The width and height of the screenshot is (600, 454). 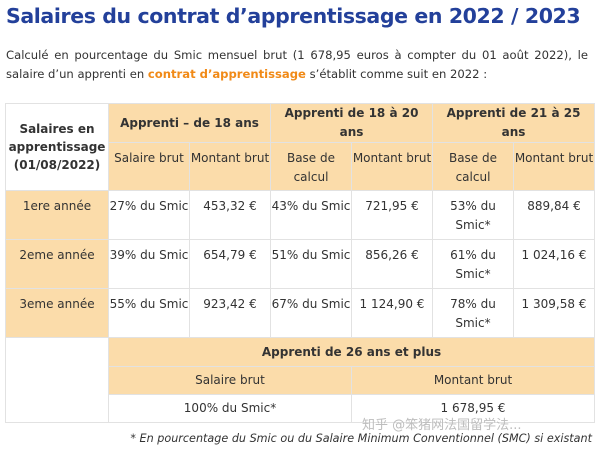 What do you see at coordinates (57, 380) in the screenshot?
I see `blank-cell` at bounding box center [57, 380].